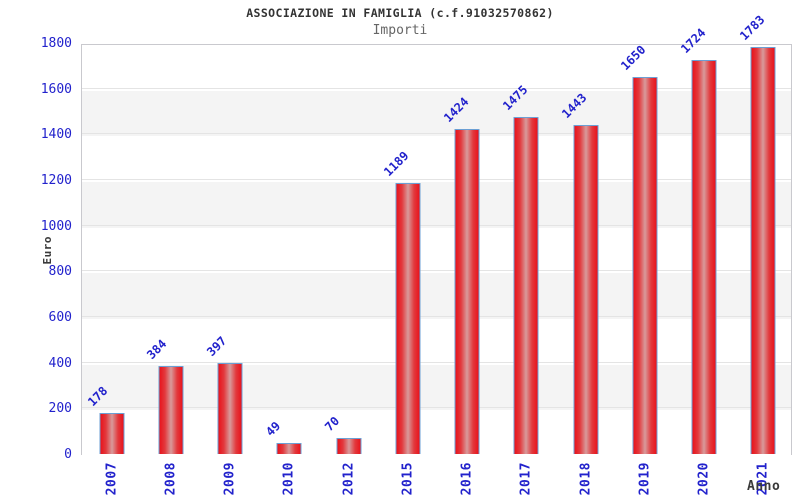 Image resolution: width=800 pixels, height=500 pixels. I want to click on bar-value-label: 384, so click(157, 350).